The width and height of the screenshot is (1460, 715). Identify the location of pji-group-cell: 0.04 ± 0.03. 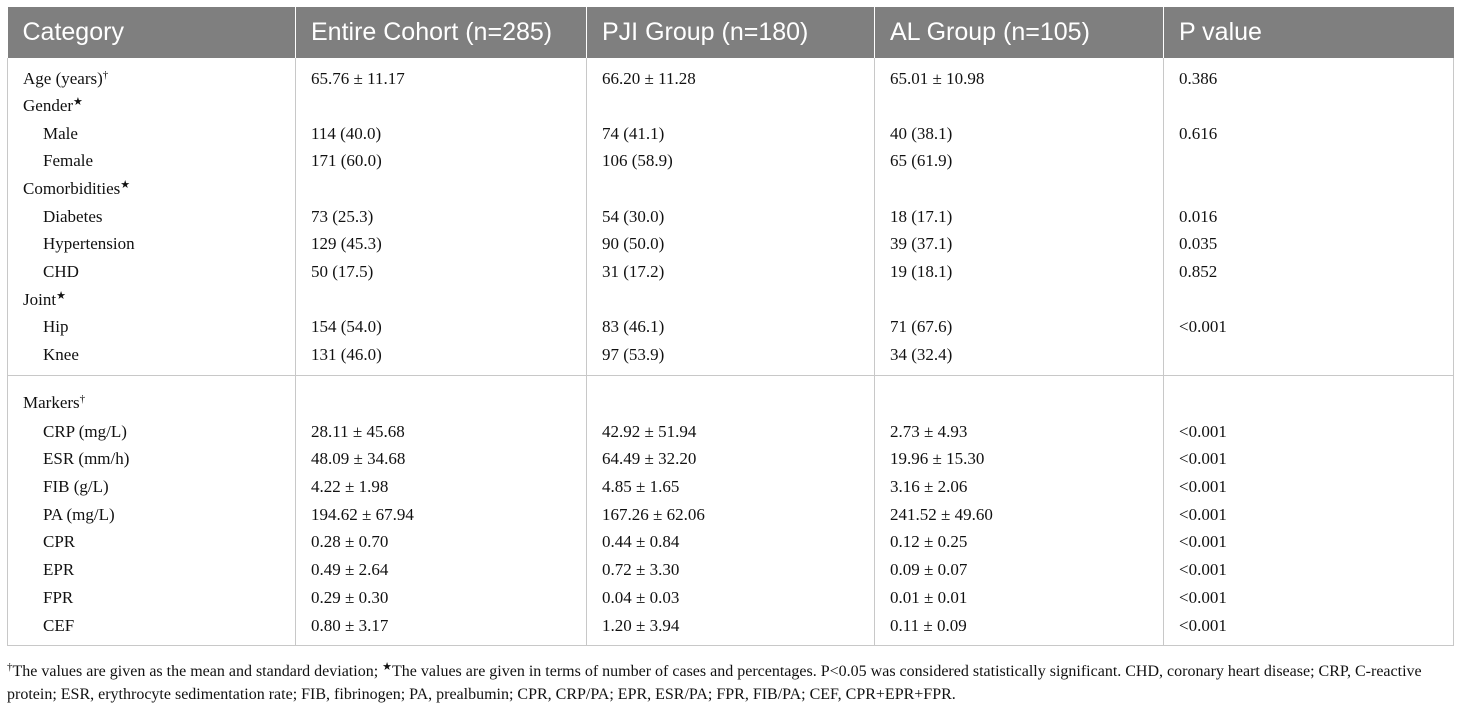
(730, 598).